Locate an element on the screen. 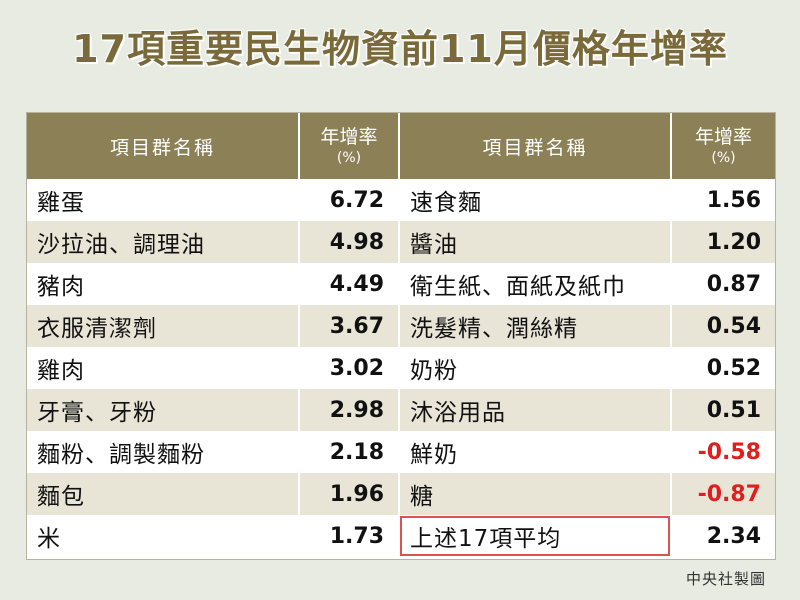 This screenshot has height=600, width=800. header-rate-label-left: 年增率 is located at coordinates (349, 137).